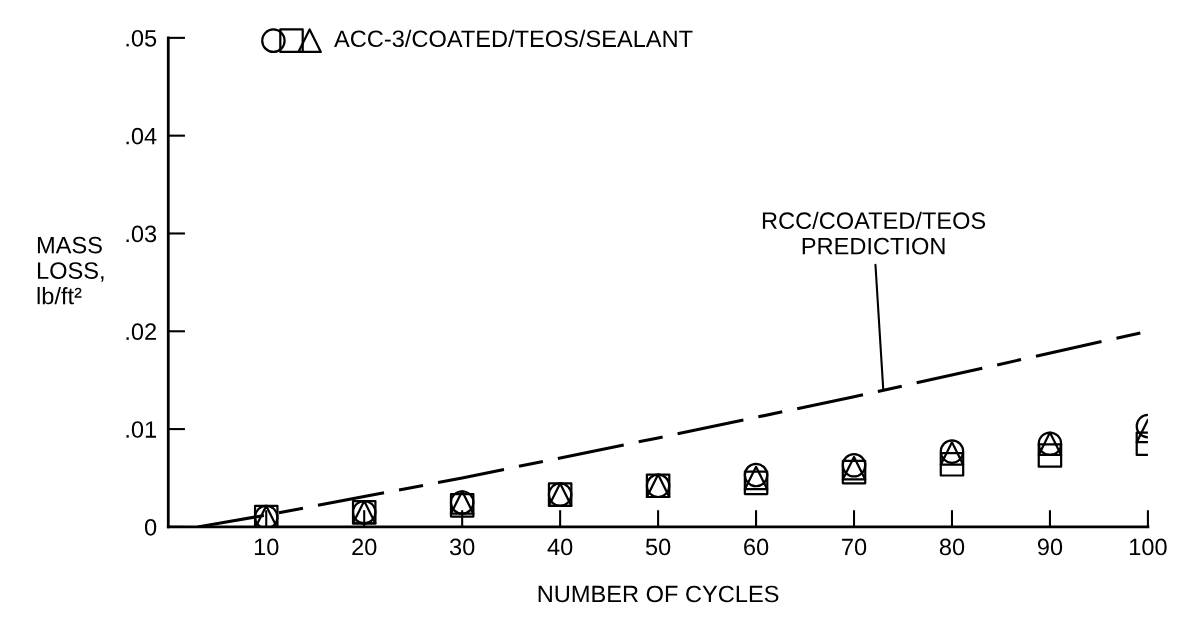  I want to click on x-tick-label: 30, so click(462, 547).